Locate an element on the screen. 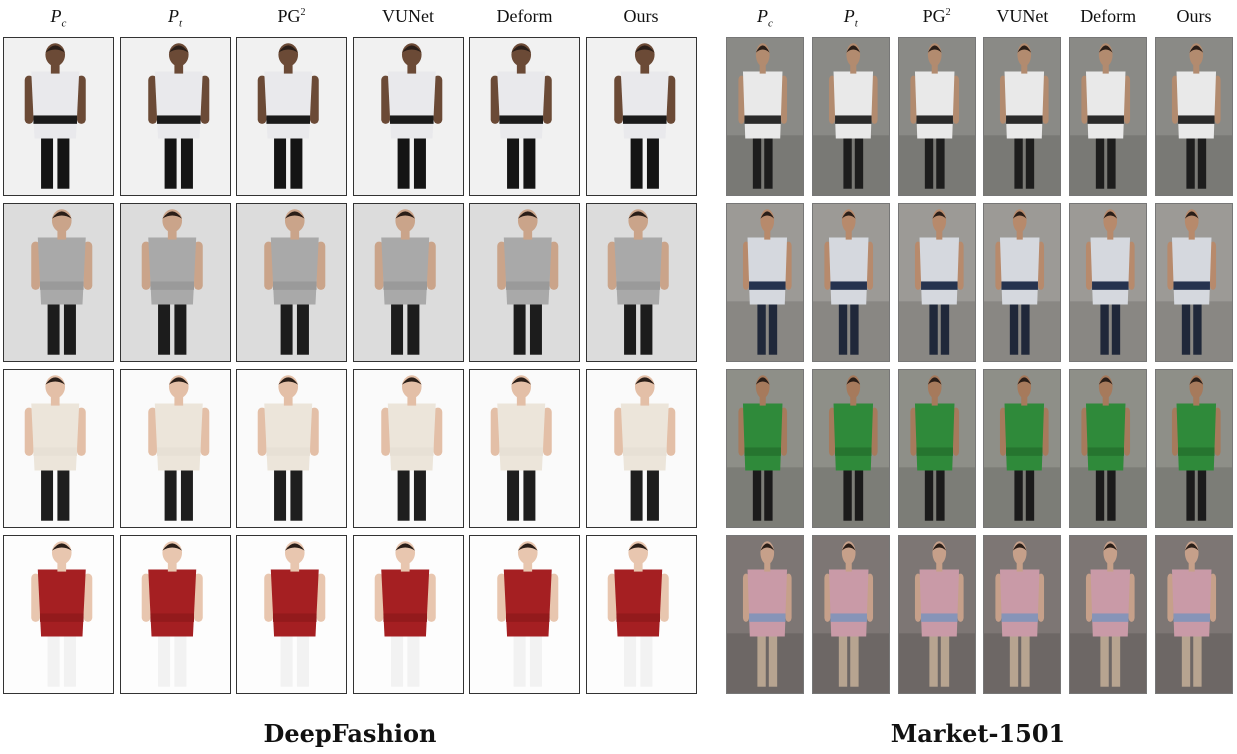 This screenshot has width=1237, height=754. mk-image-r3-c3 is located at coordinates (1022, 614).